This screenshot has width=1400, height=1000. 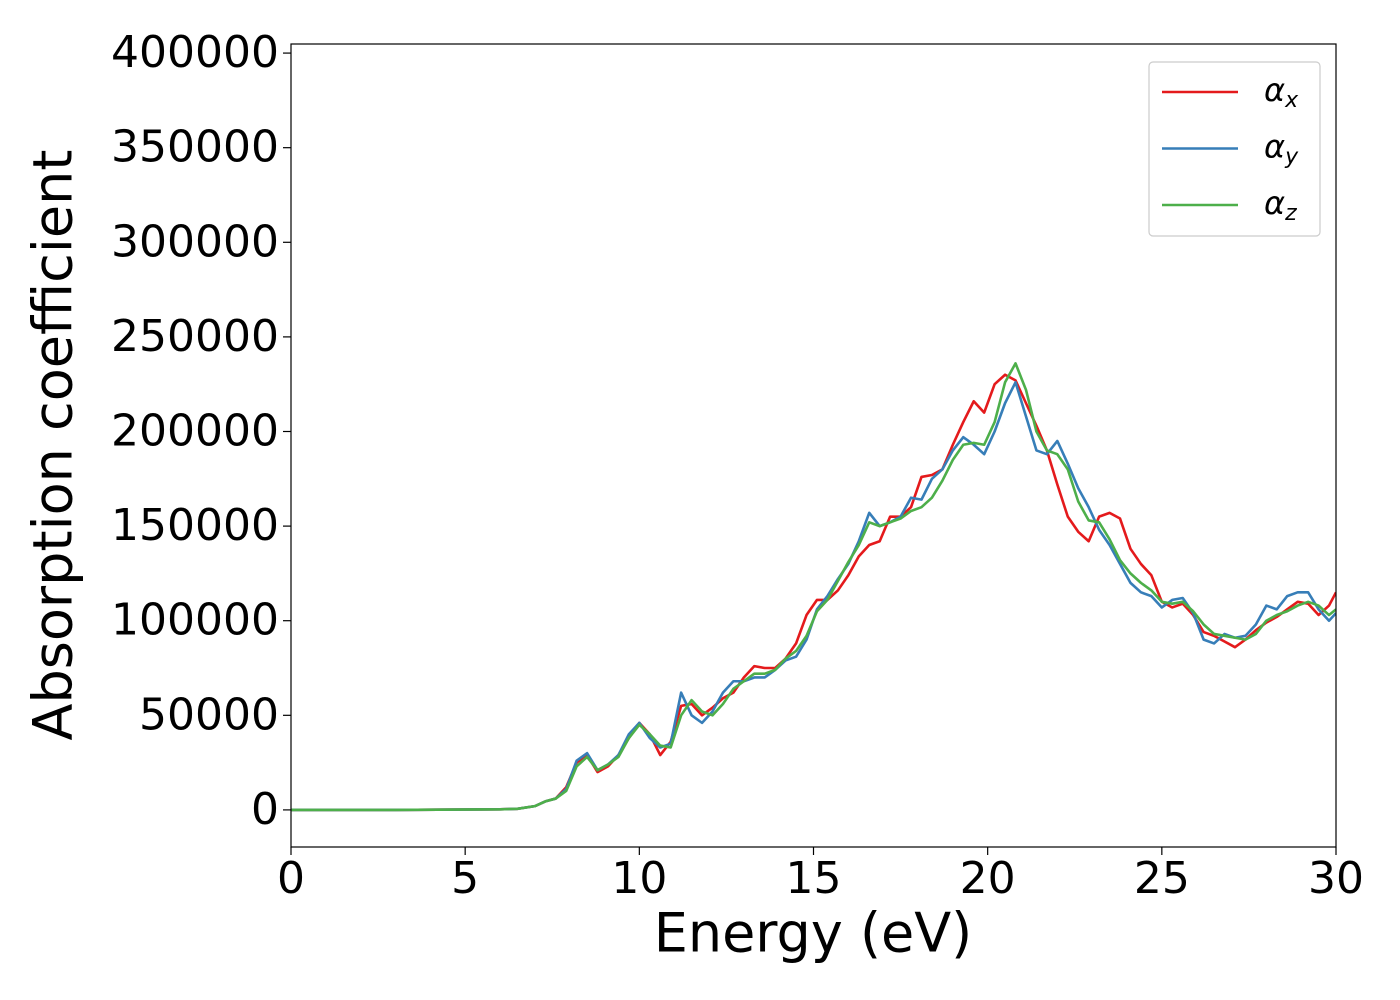 What do you see at coordinates (1280, 205) in the screenshot?
I see `legend-label: αz` at bounding box center [1280, 205].